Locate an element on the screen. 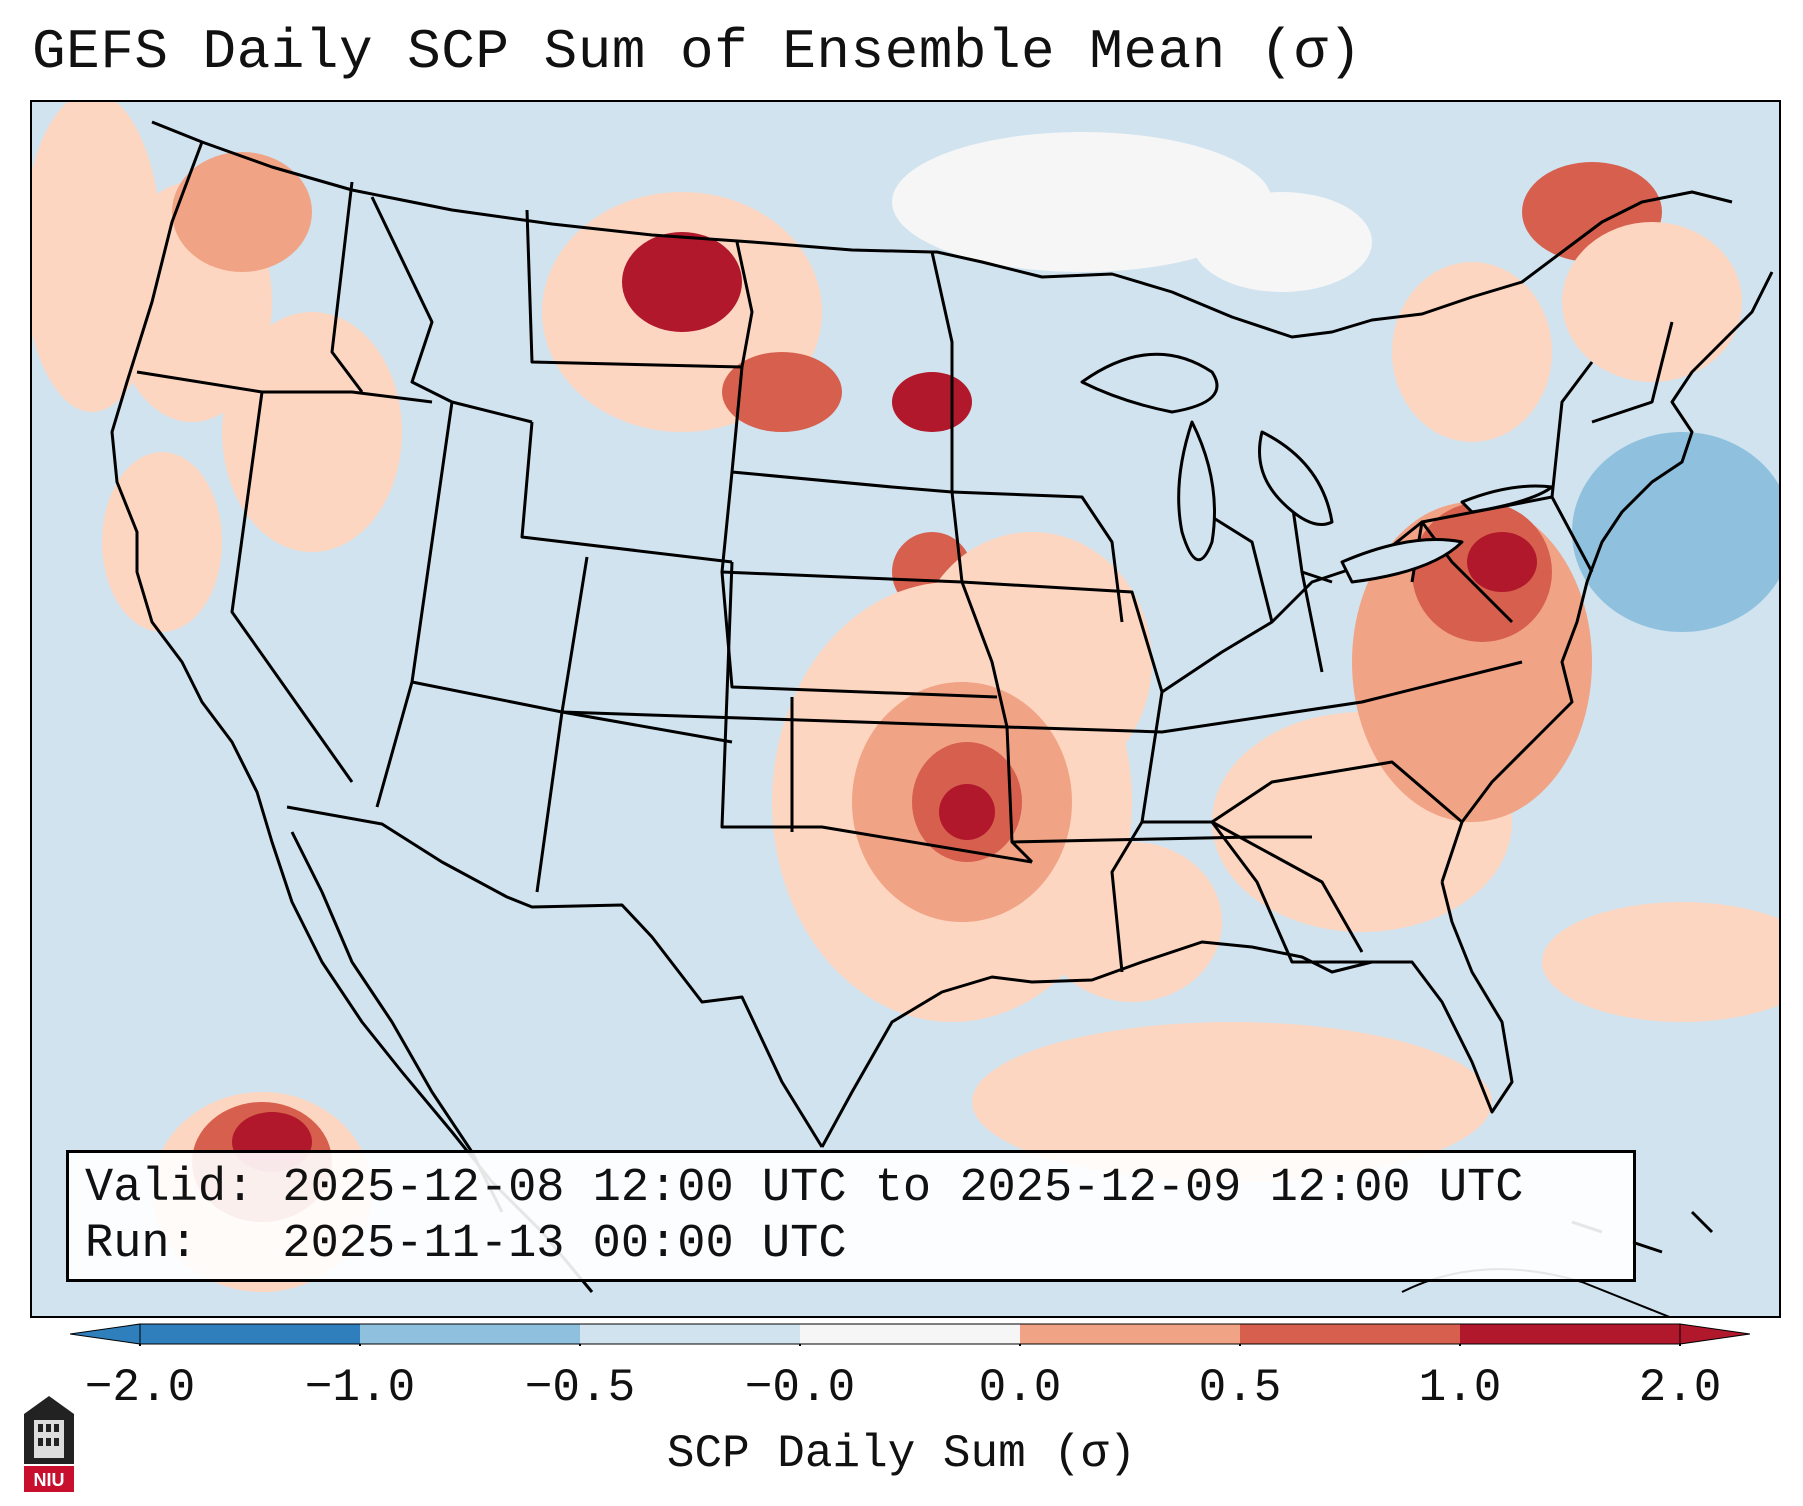 The width and height of the screenshot is (1803, 1506). colorbar-tick-label: −0.0 is located at coordinates (800, 1388).